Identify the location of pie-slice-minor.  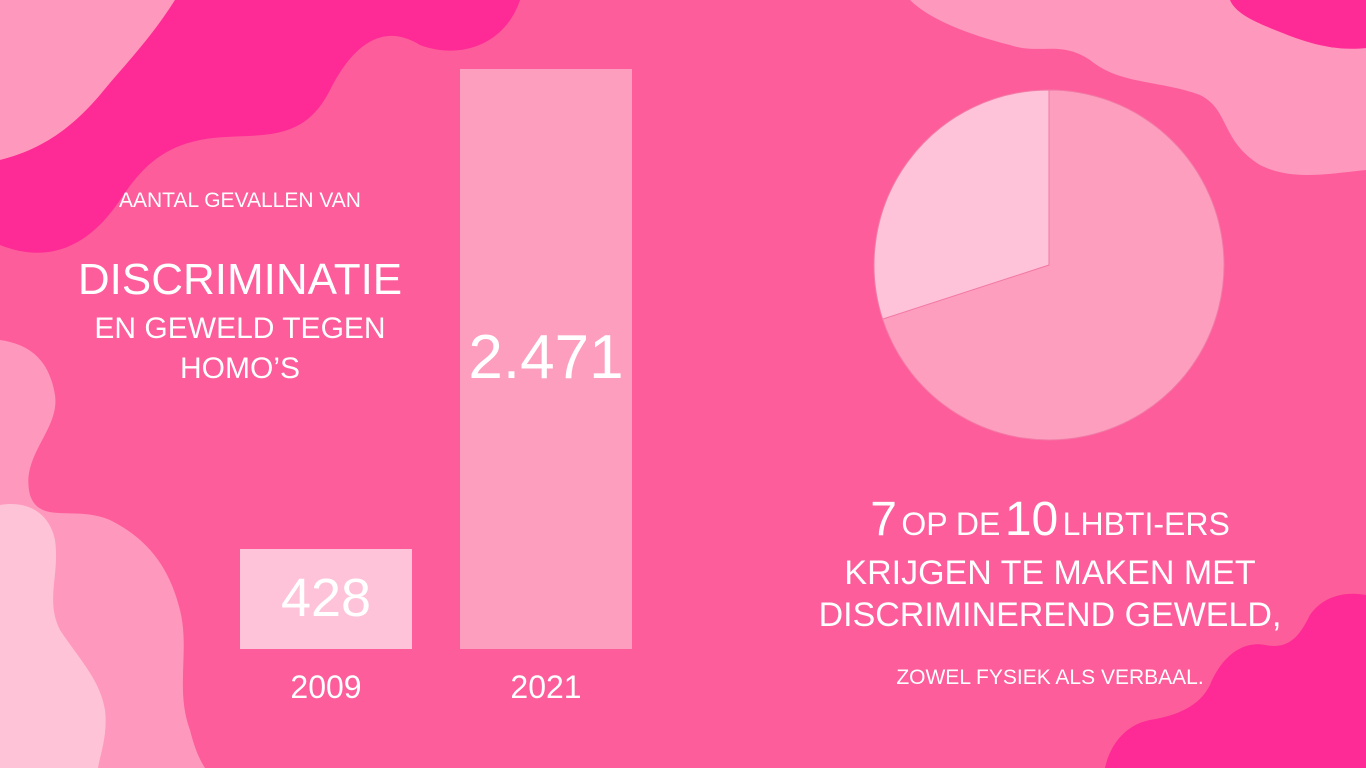
(961, 204).